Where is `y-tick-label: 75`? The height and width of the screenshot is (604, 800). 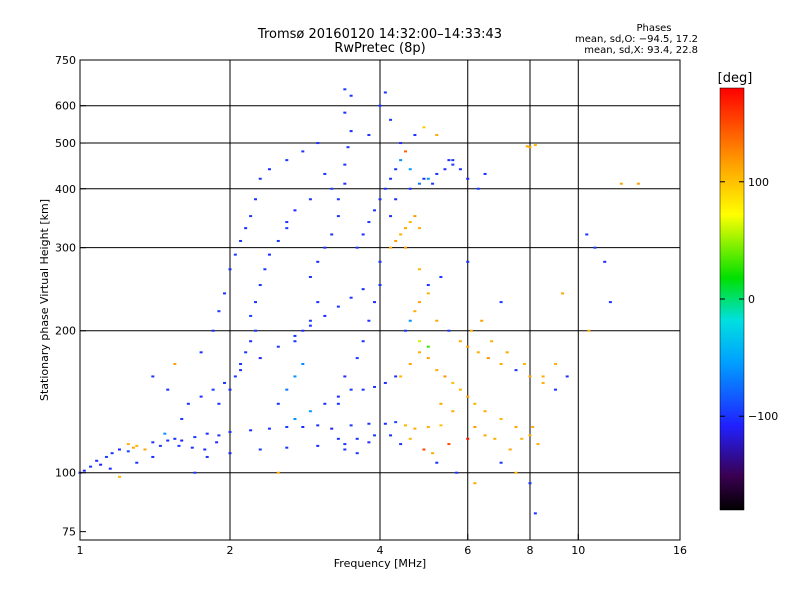
y-tick-label: 75 is located at coordinates (69, 532).